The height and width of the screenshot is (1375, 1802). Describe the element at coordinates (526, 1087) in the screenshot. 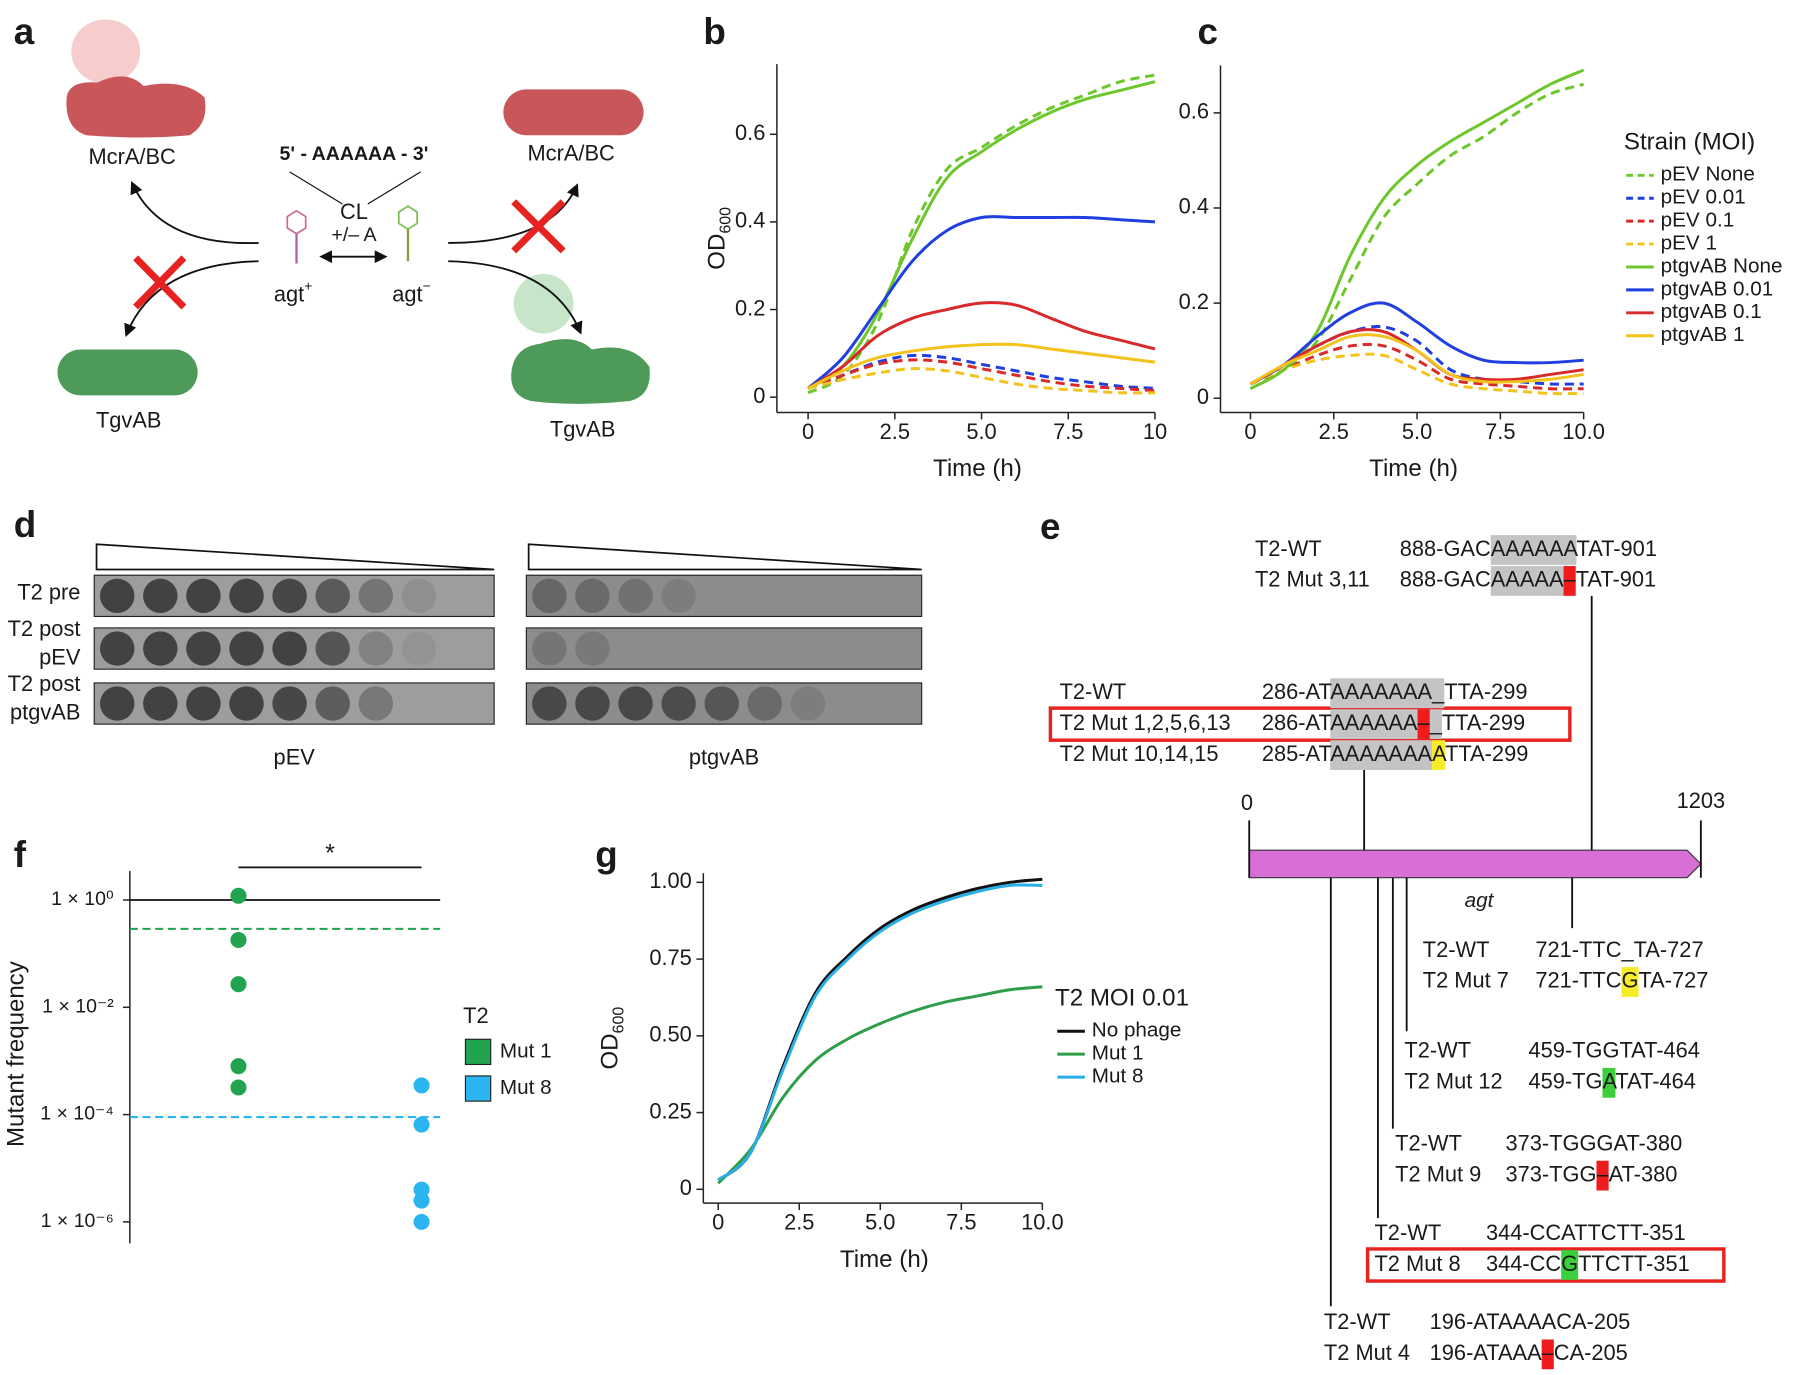

I see `legend-label: Mut 8` at that location.